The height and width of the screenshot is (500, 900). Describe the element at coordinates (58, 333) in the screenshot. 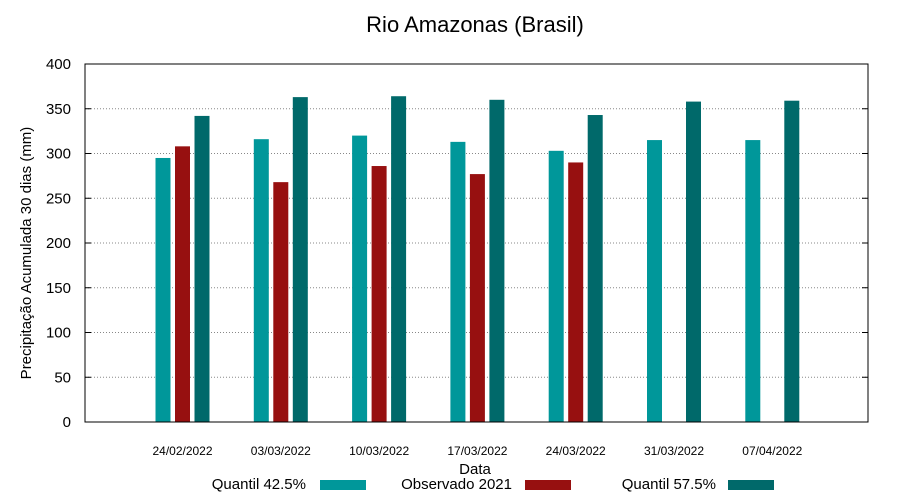

I see `y-tick-label: 100` at that location.